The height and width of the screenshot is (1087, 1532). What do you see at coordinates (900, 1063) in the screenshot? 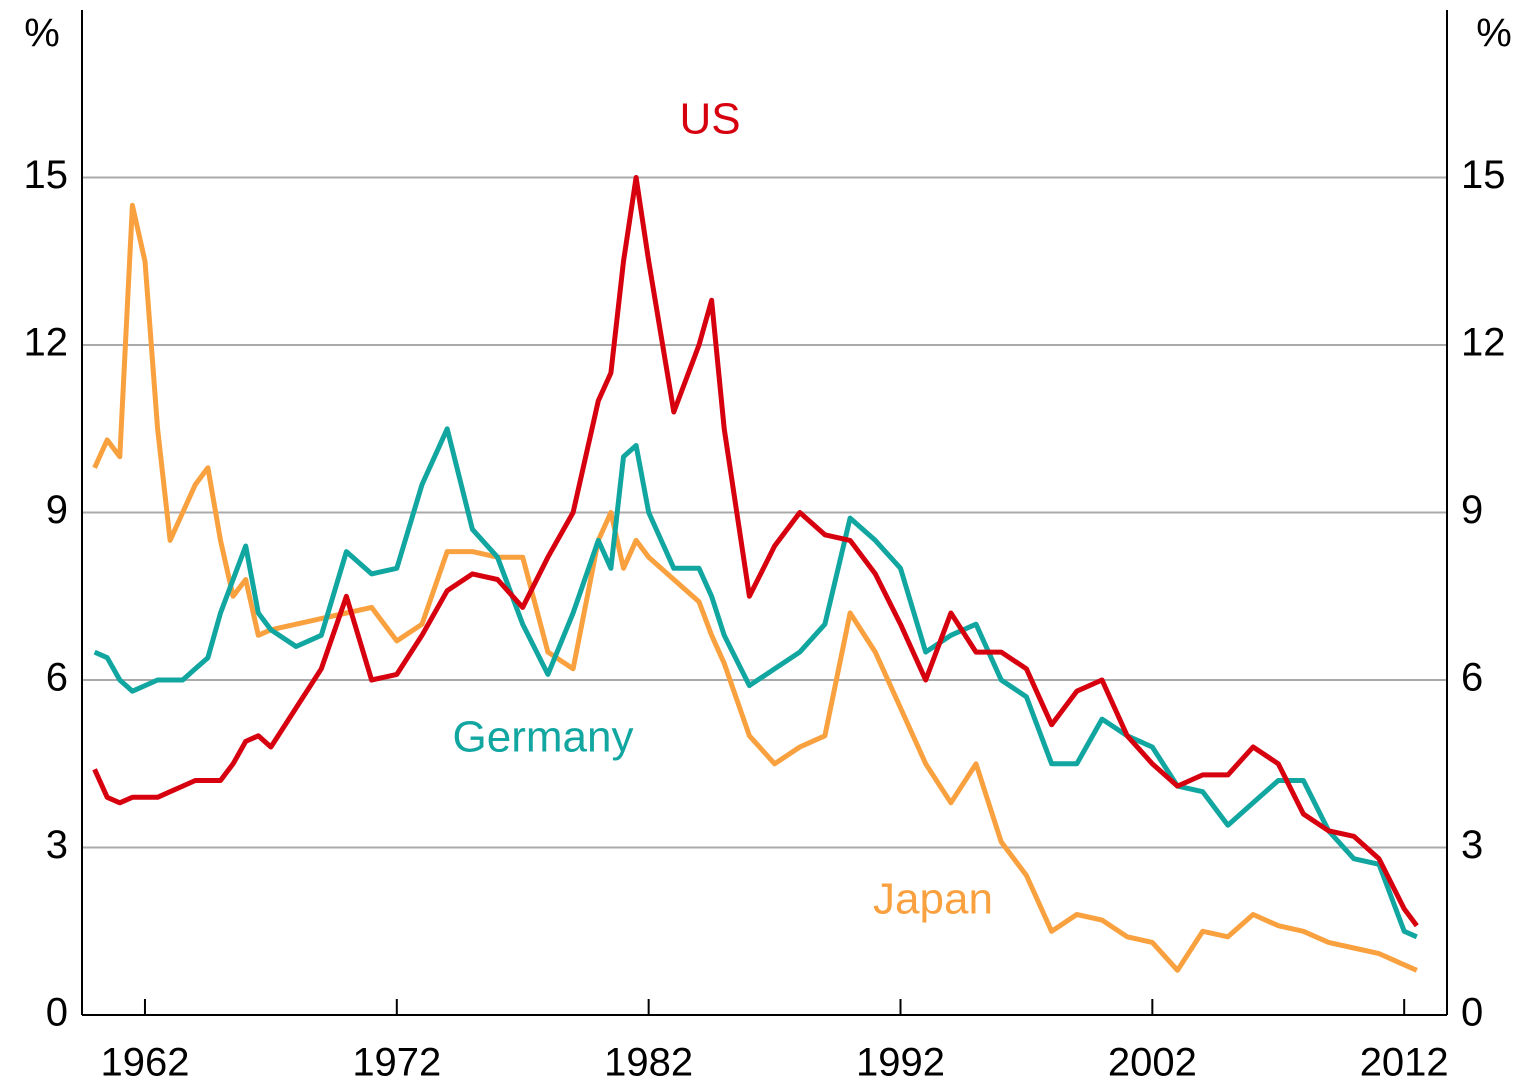
I see `x-tick-label: 1992` at bounding box center [900, 1063].